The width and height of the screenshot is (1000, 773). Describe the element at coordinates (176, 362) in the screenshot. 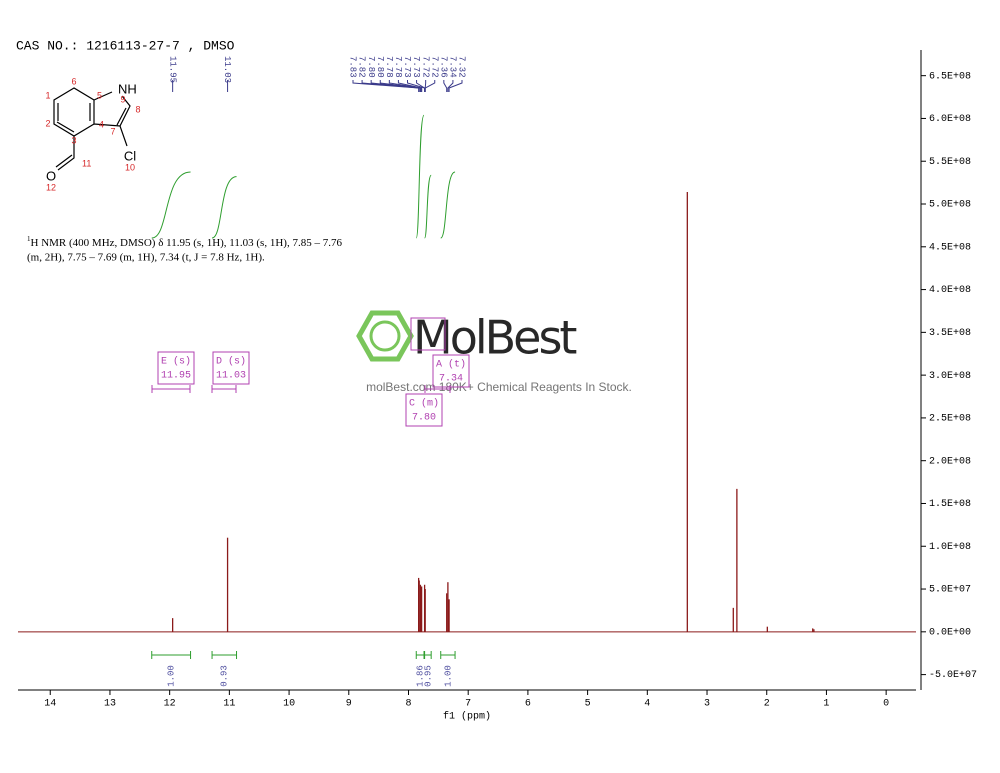

I see `multiplet-name: E (s)` at that location.